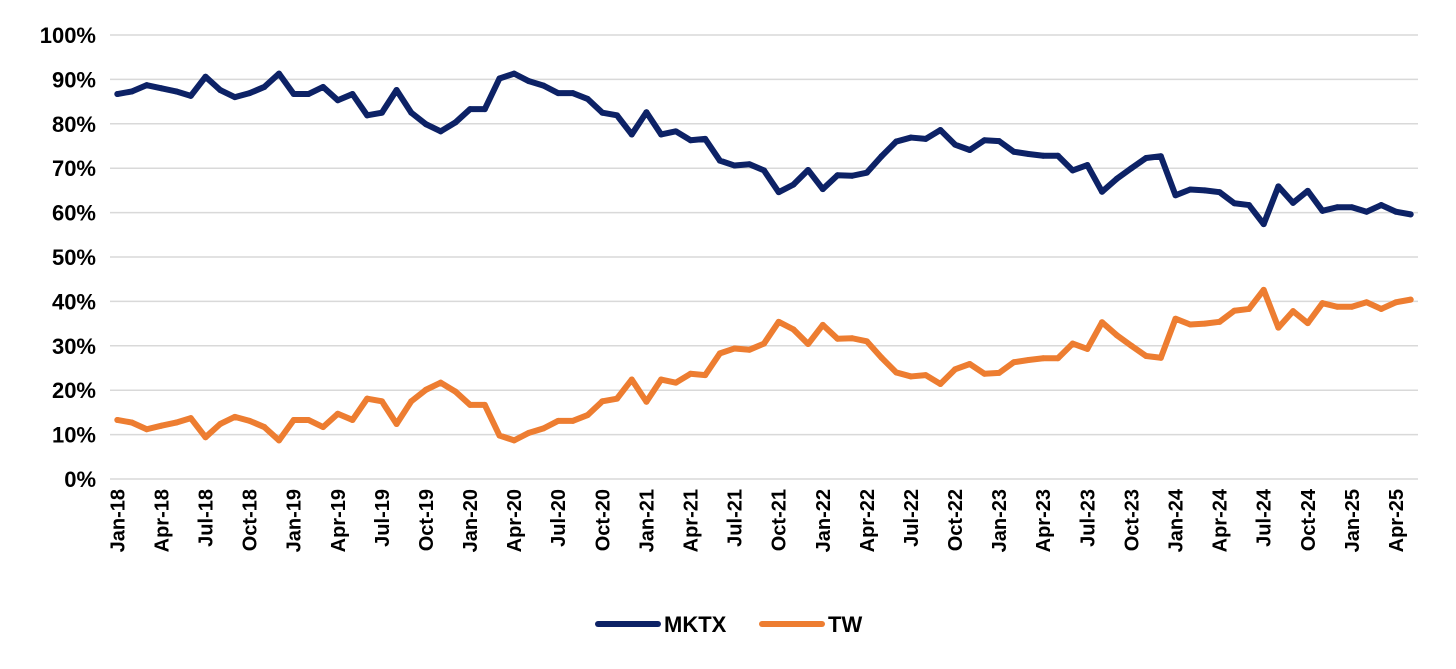  What do you see at coordinates (74, 124) in the screenshot?
I see `y-tick-label: 80%` at bounding box center [74, 124].